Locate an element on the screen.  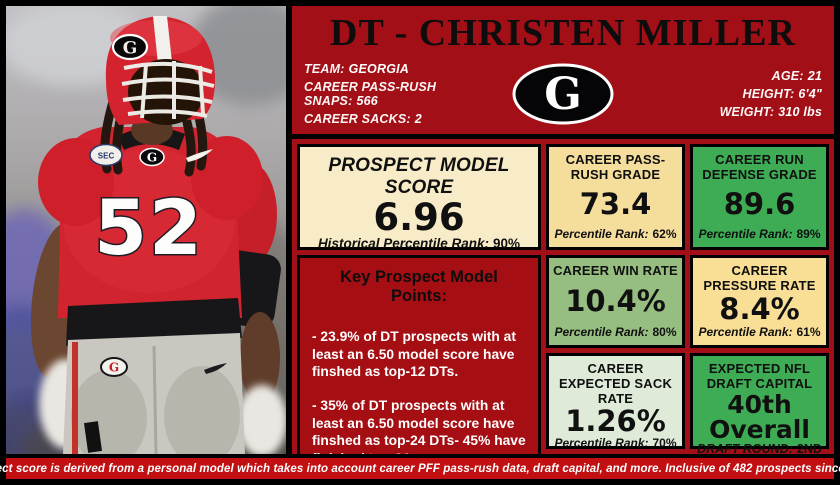
nike-swoosh-hip is located at coordinates (215, 368).